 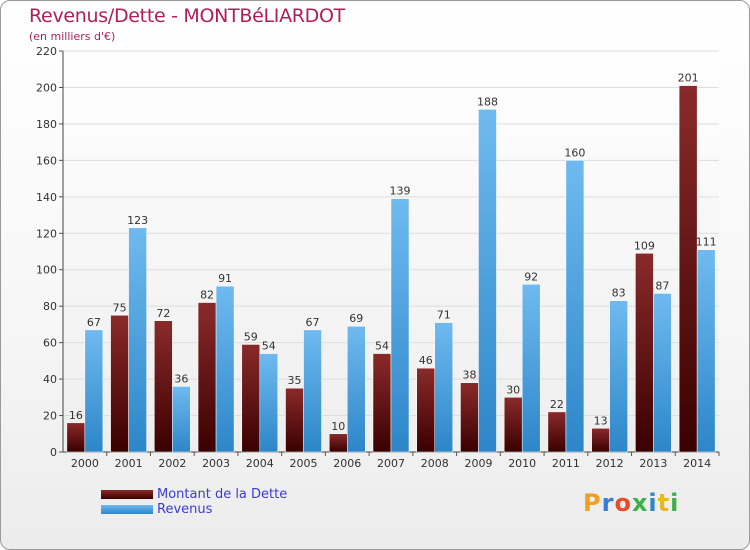 I want to click on x-tick-label: 2000, so click(x=85, y=463).